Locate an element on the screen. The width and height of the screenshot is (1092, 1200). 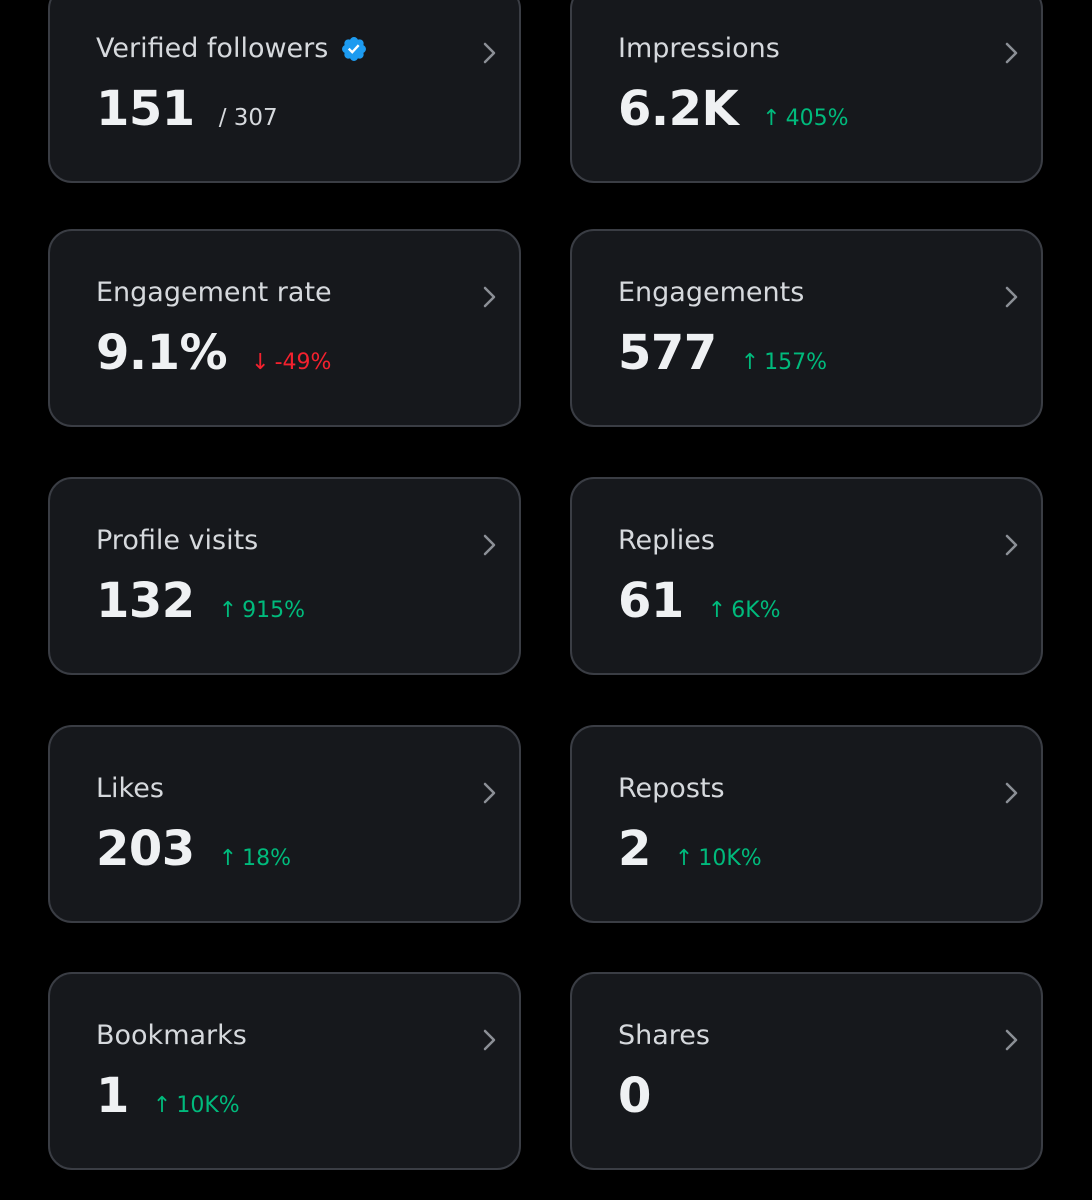
change-value: -49% is located at coordinates (303, 362).